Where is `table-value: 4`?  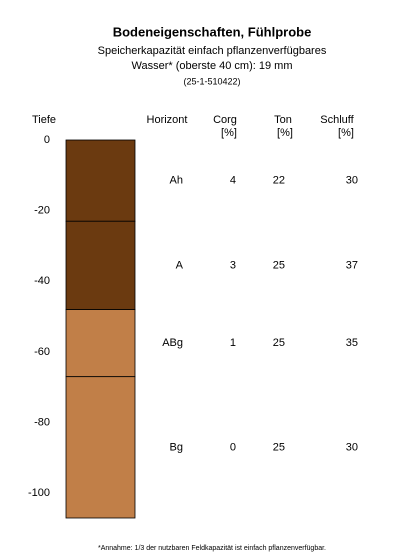 table-value: 4 is located at coordinates (233, 181).